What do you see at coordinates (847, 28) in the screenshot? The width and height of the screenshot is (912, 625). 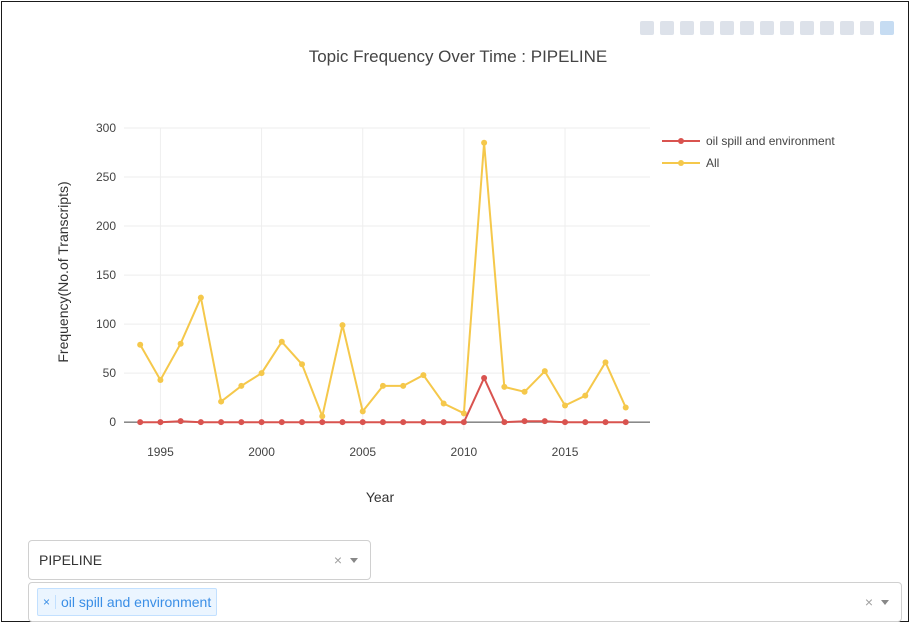 I see `hover-closest-icon` at bounding box center [847, 28].